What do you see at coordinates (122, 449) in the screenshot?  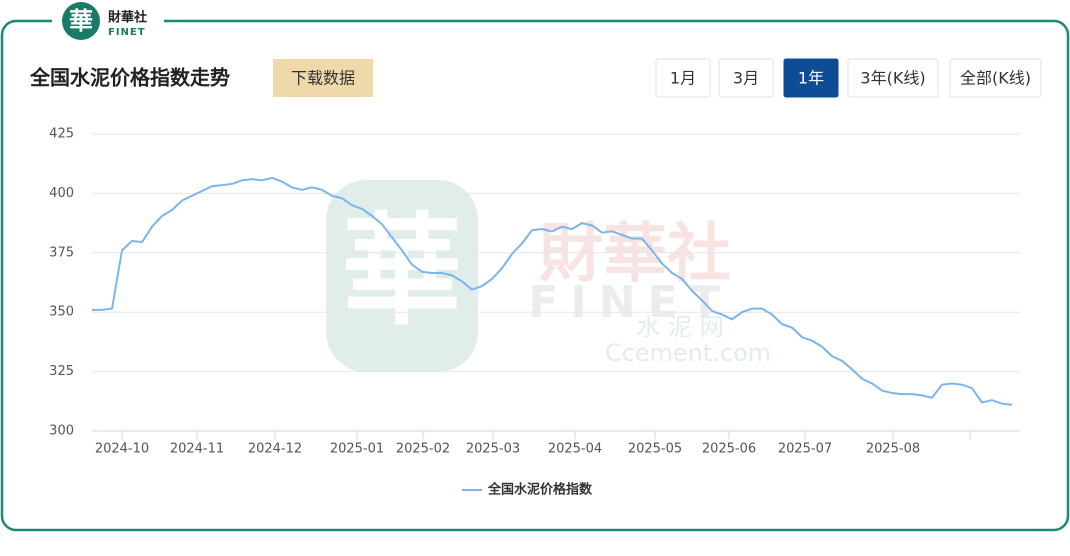 I see `x-tick-label: 2024-10` at bounding box center [122, 449].